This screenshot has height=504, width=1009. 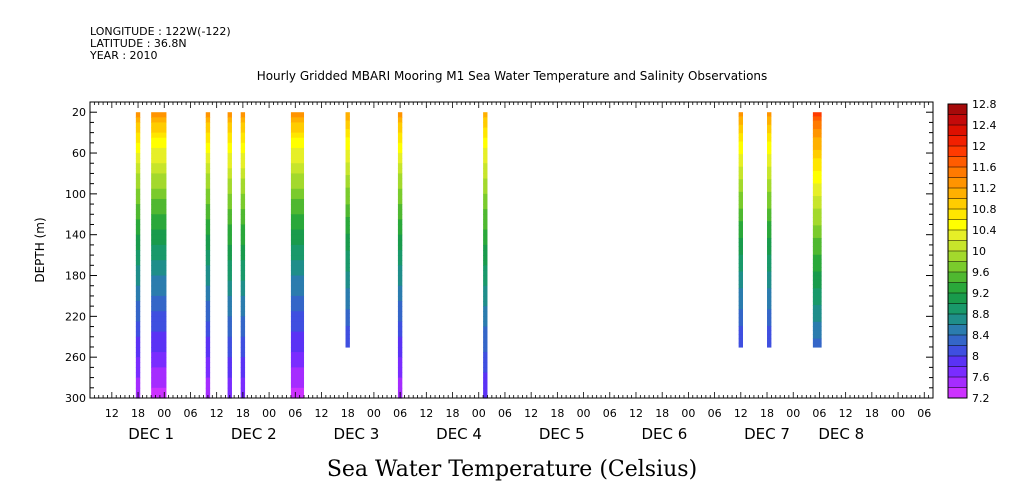 What do you see at coordinates (164, 413) in the screenshot?
I see `x-tick-label: 00` at bounding box center [164, 413].